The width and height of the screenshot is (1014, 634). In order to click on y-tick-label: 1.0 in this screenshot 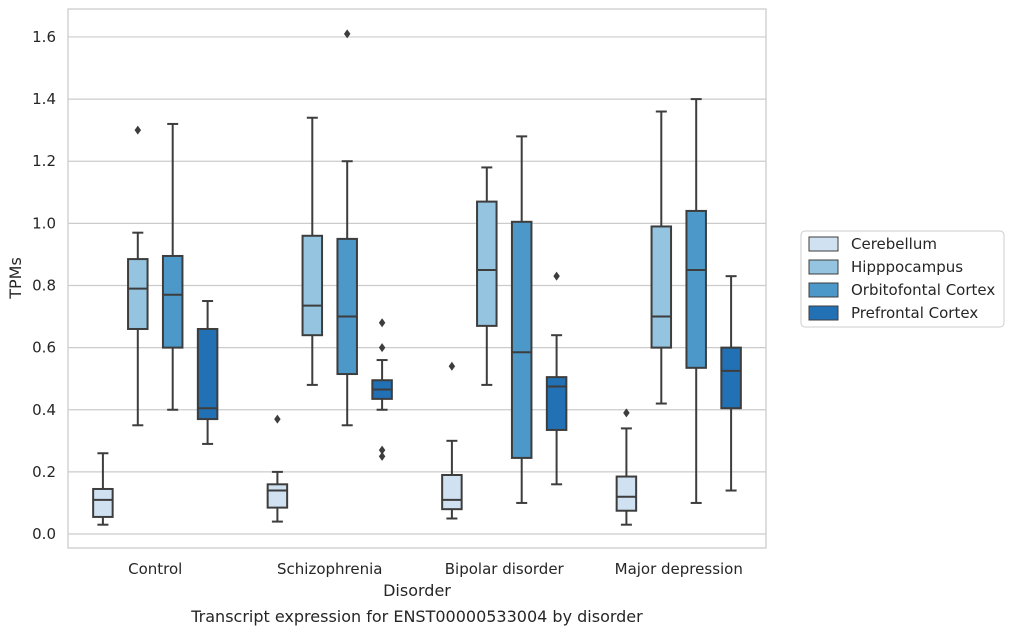, I will do `click(44, 223)`.